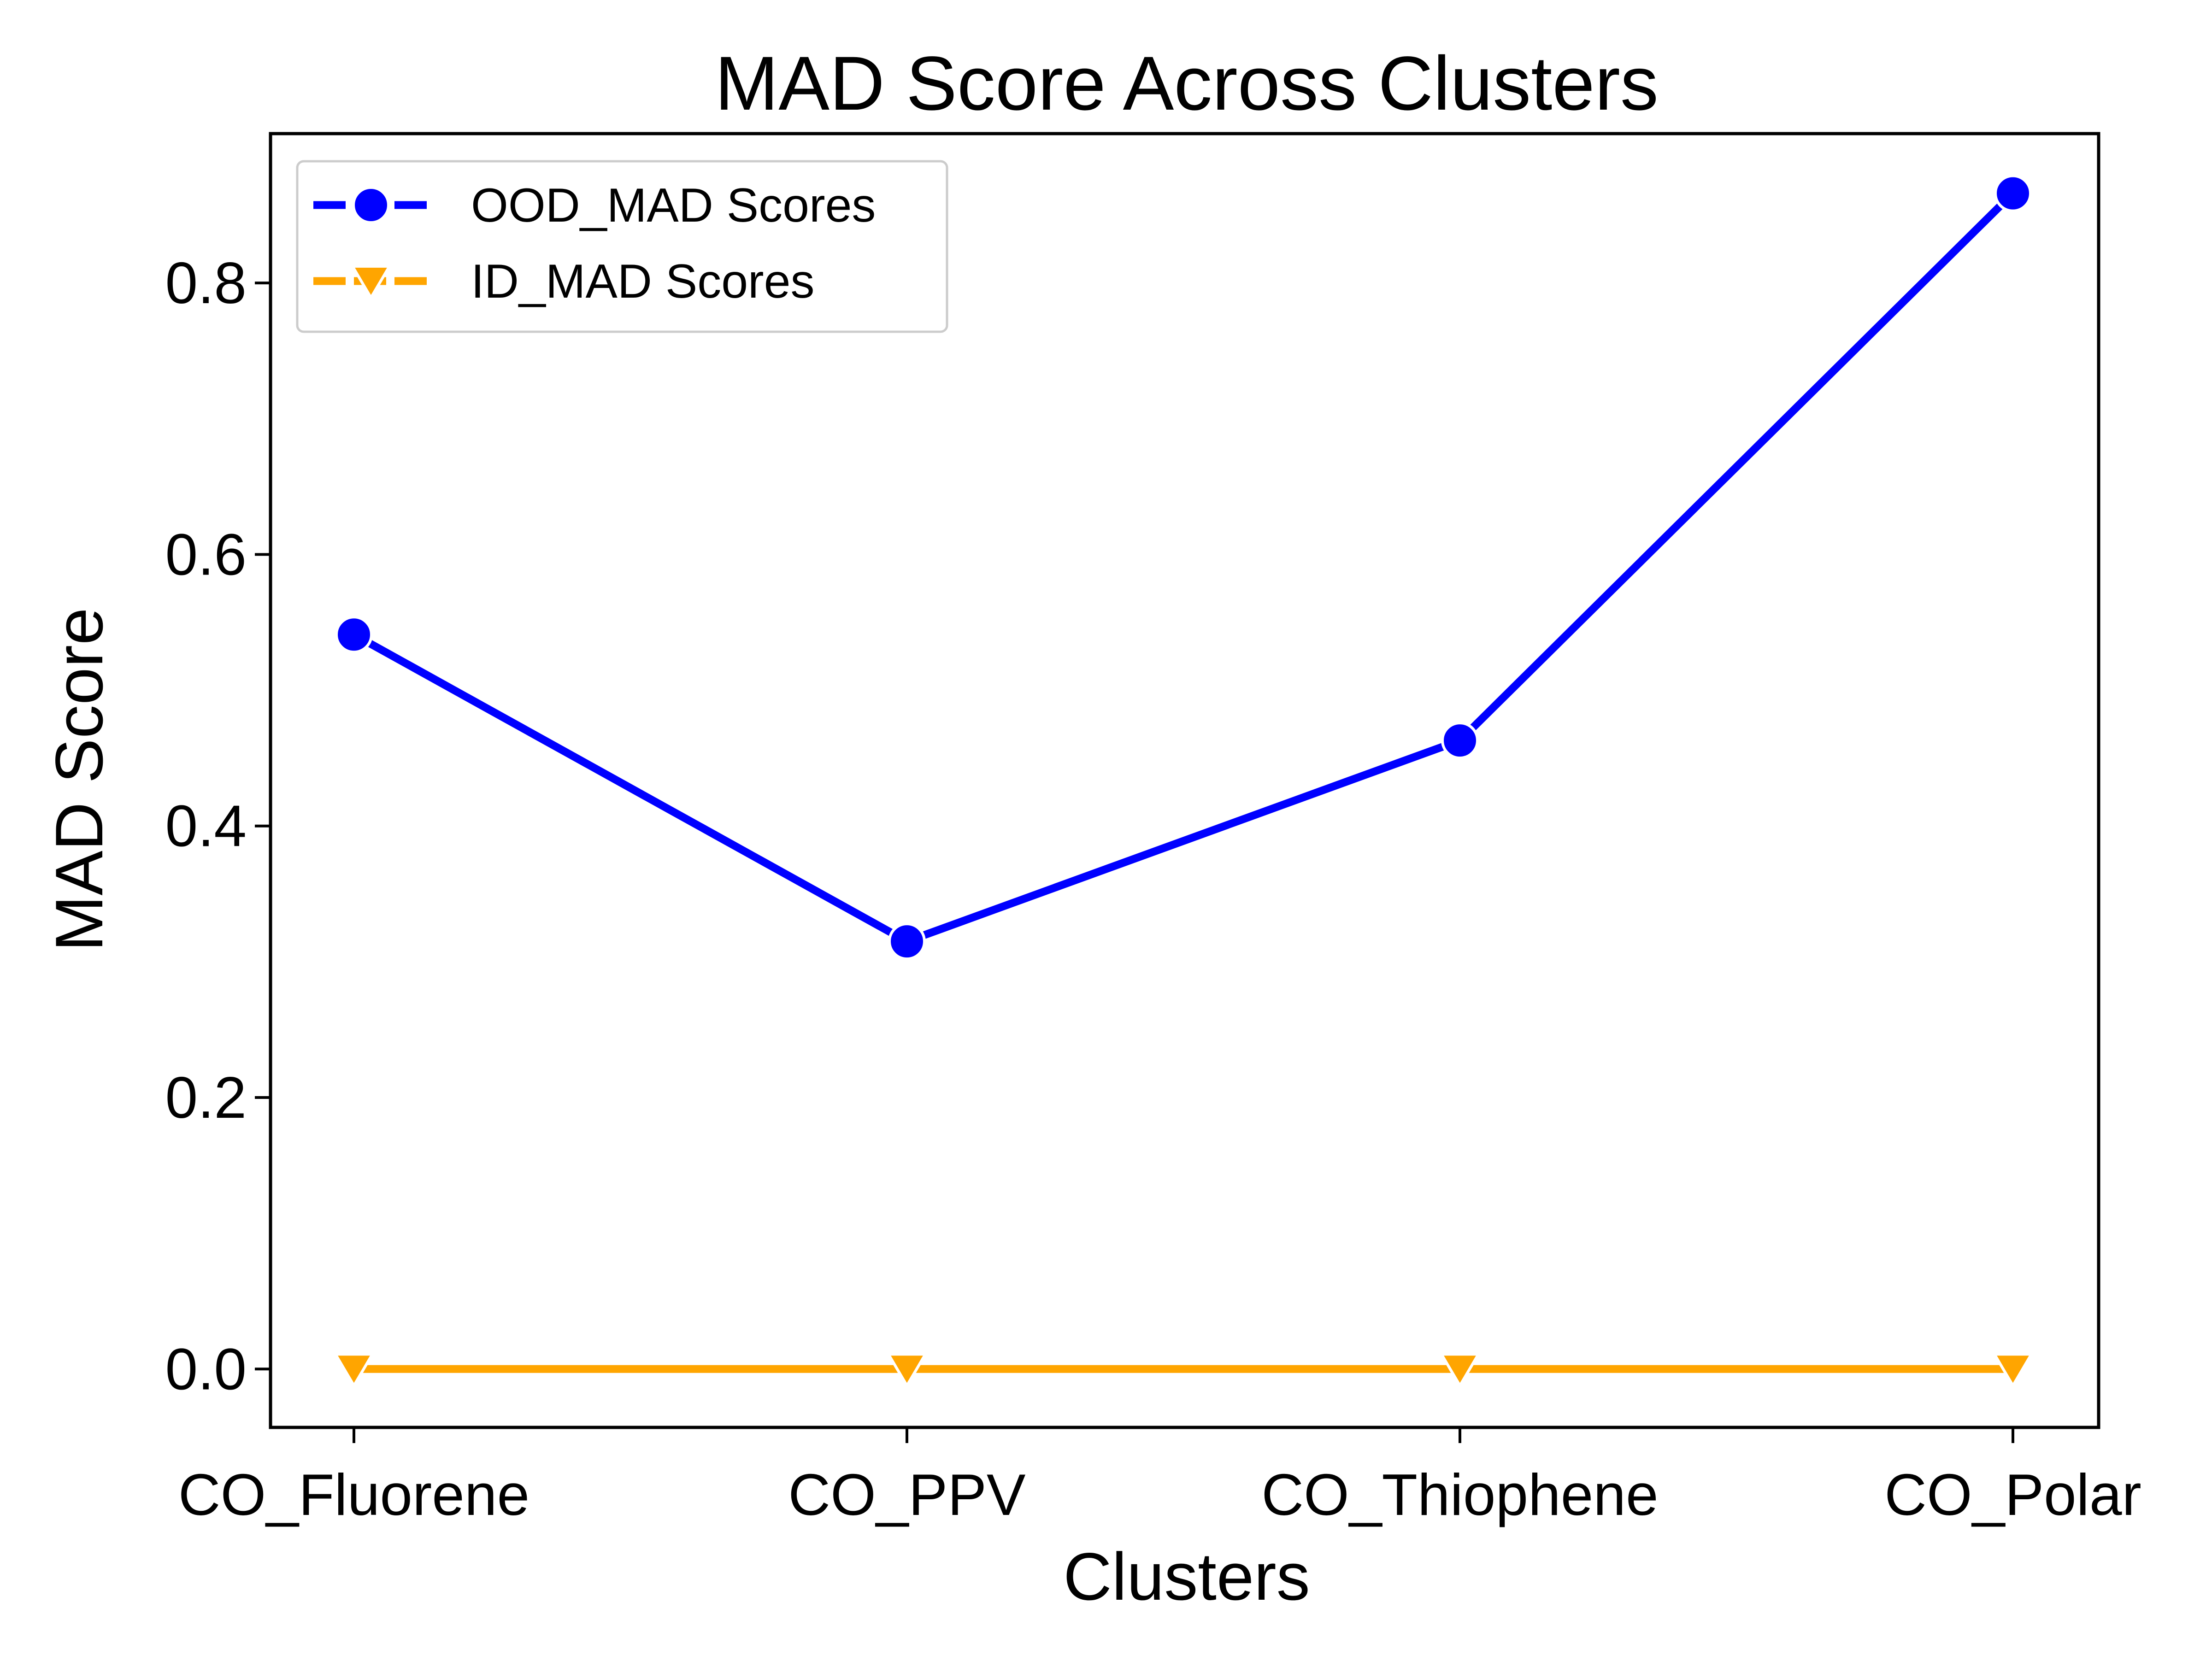  What do you see at coordinates (79, 779) in the screenshot?
I see `y-axis-label: MAD Score` at bounding box center [79, 779].